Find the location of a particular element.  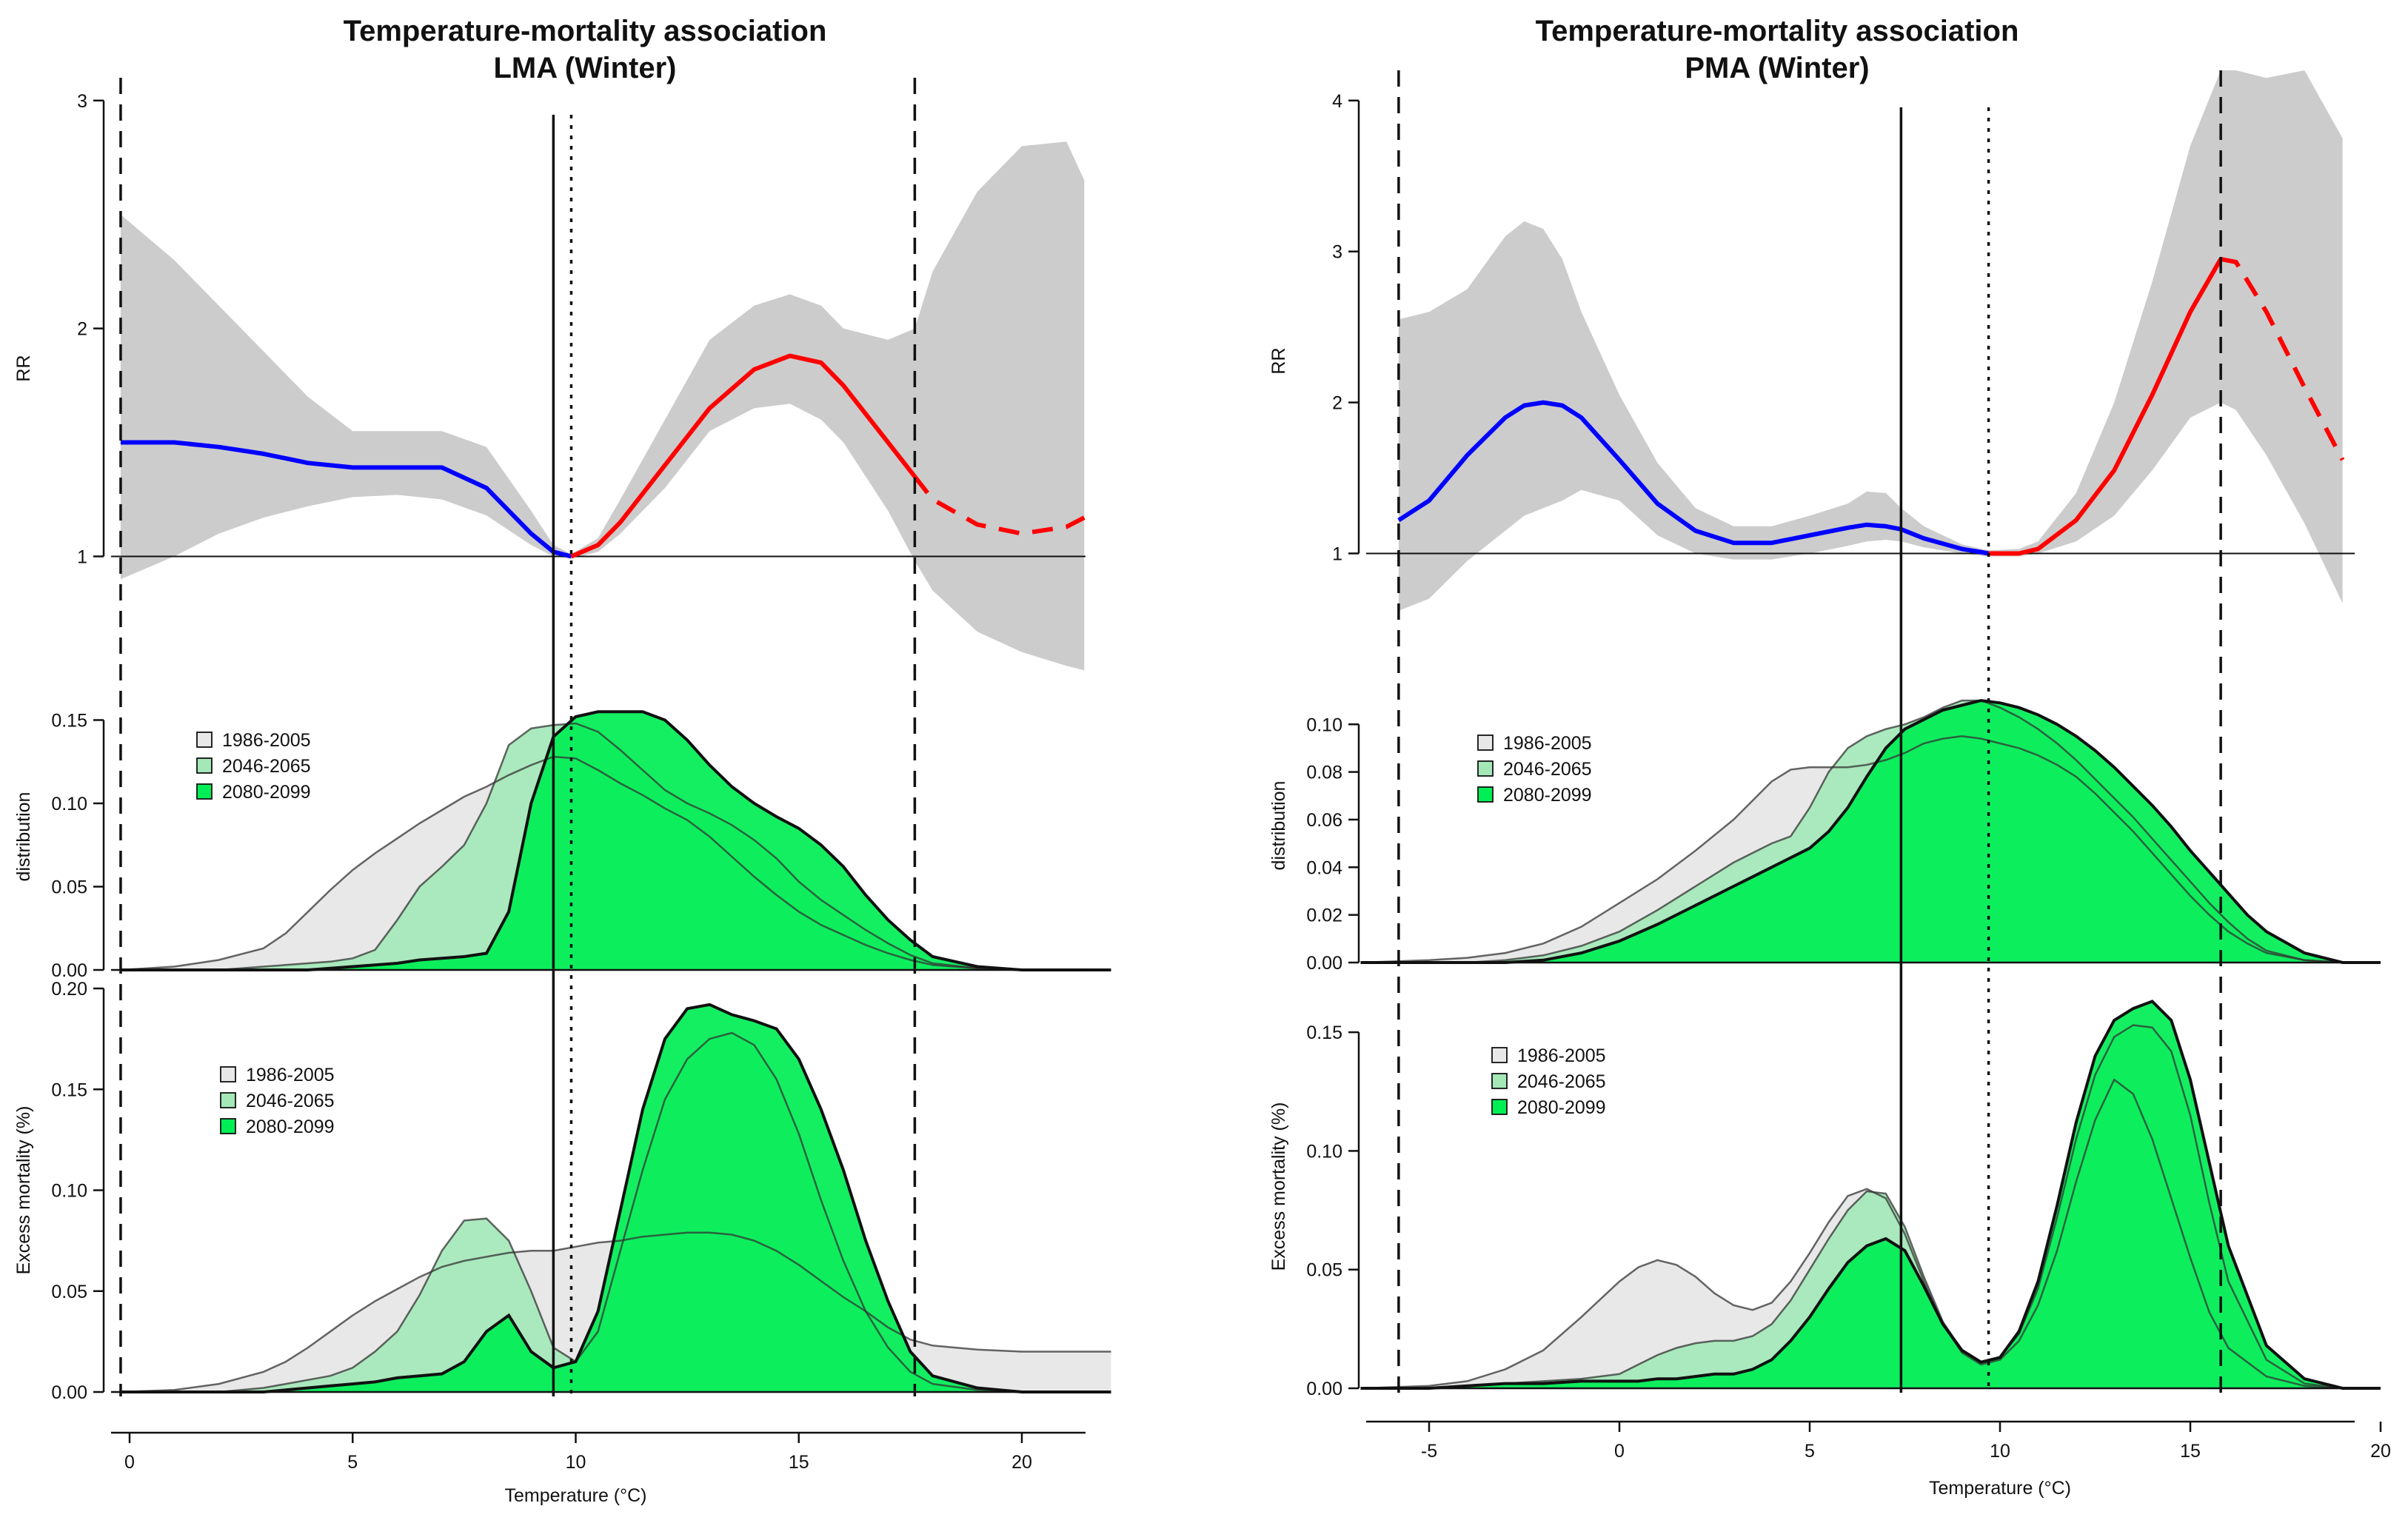

x-tick-label: 0 is located at coordinates (1619, 1451).